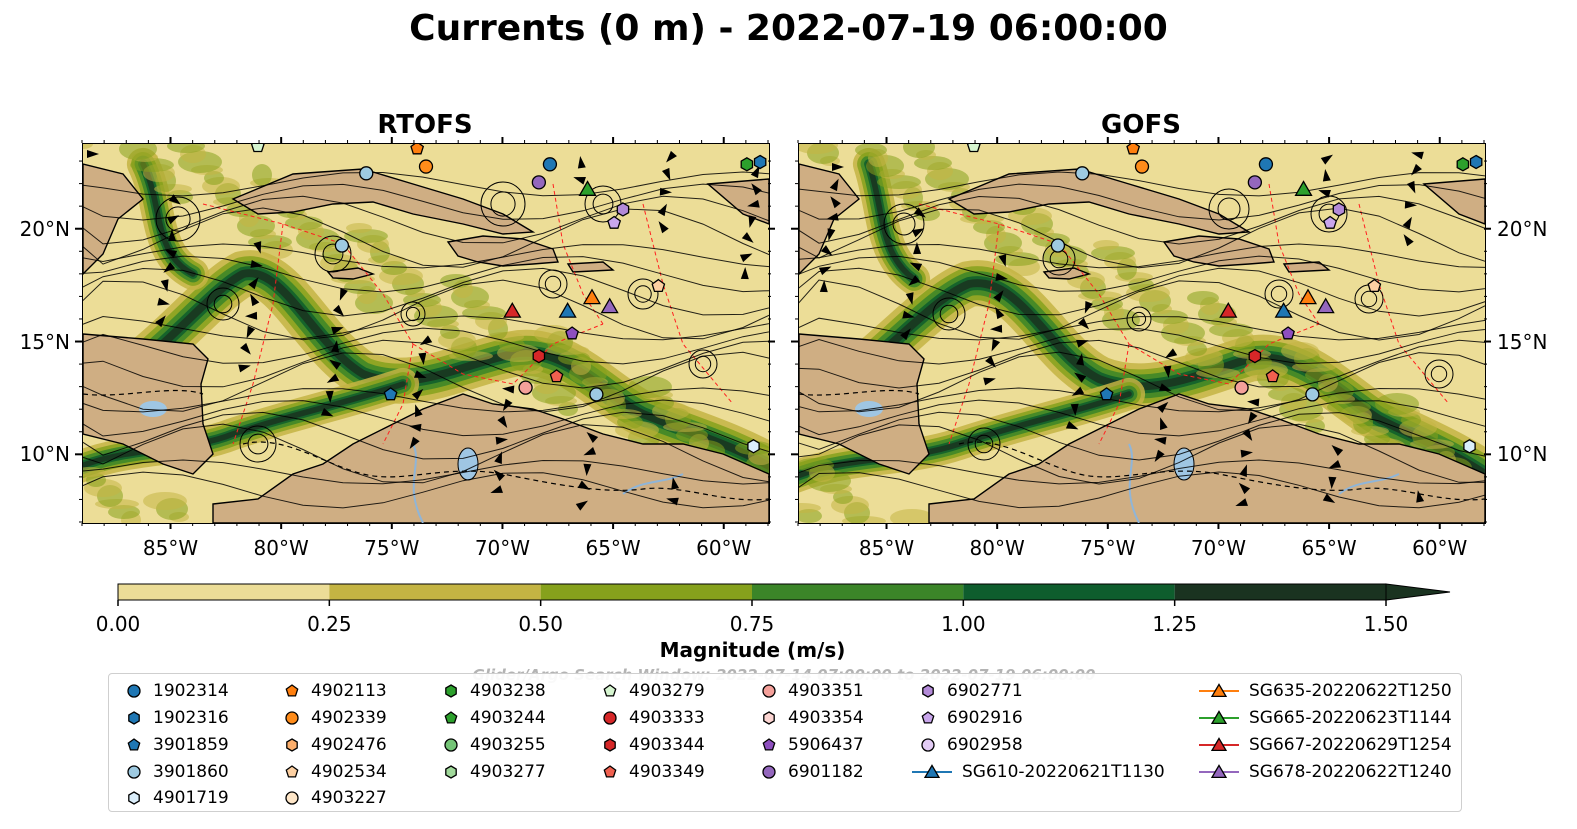 The image size is (1577, 829). Describe the element at coordinates (567, 309) in the screenshot. I see `observation-SG610-20220621T1130` at that location.